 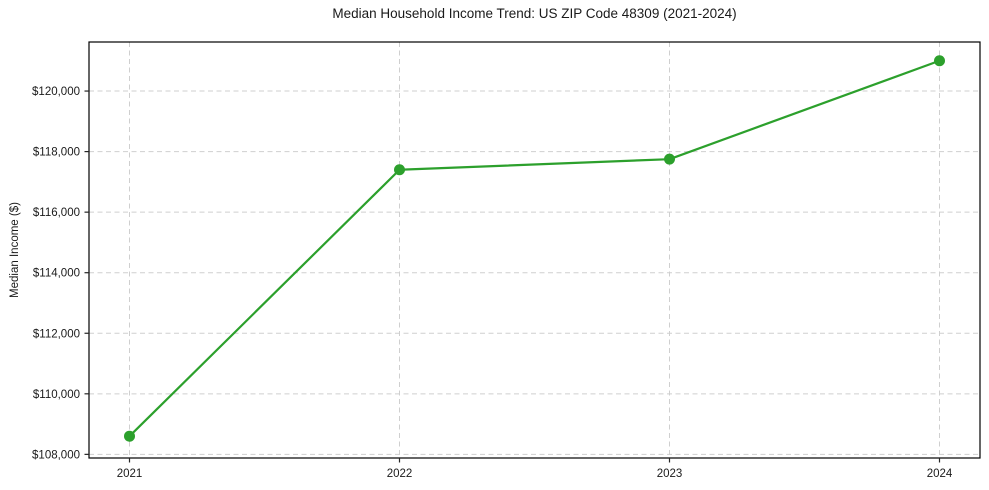 What do you see at coordinates (56, 153) in the screenshot?
I see `y-tick-label: $118,000` at bounding box center [56, 153].